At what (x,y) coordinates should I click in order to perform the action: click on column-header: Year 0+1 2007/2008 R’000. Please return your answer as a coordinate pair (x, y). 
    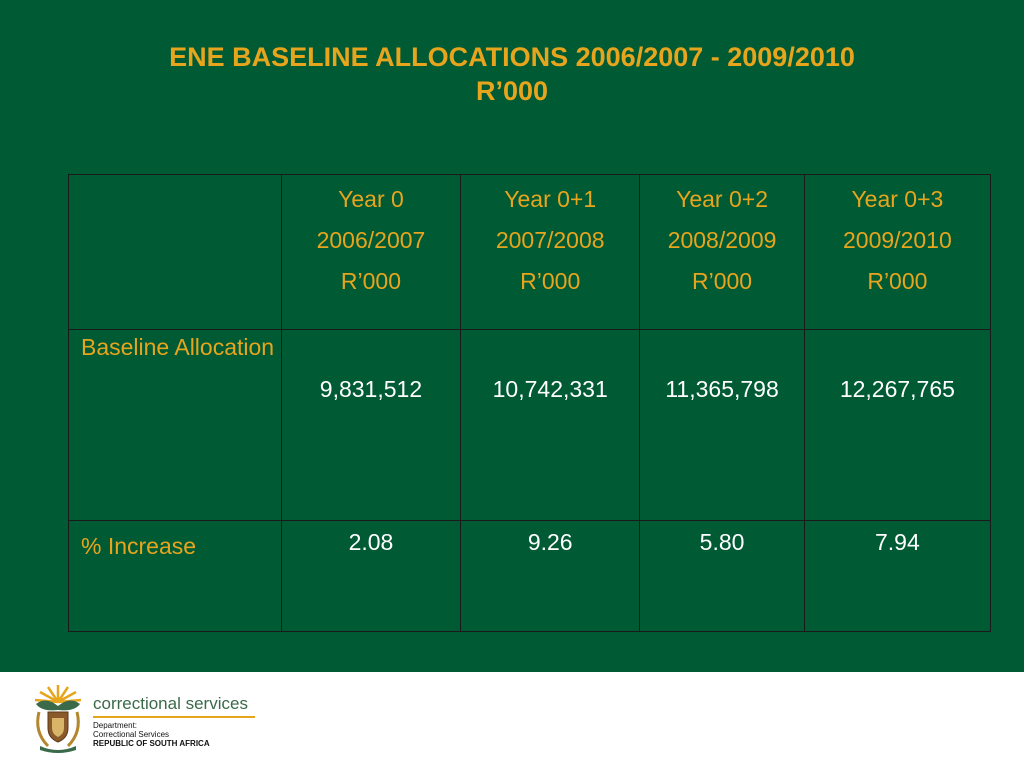
    Looking at the image, I should click on (550, 252).